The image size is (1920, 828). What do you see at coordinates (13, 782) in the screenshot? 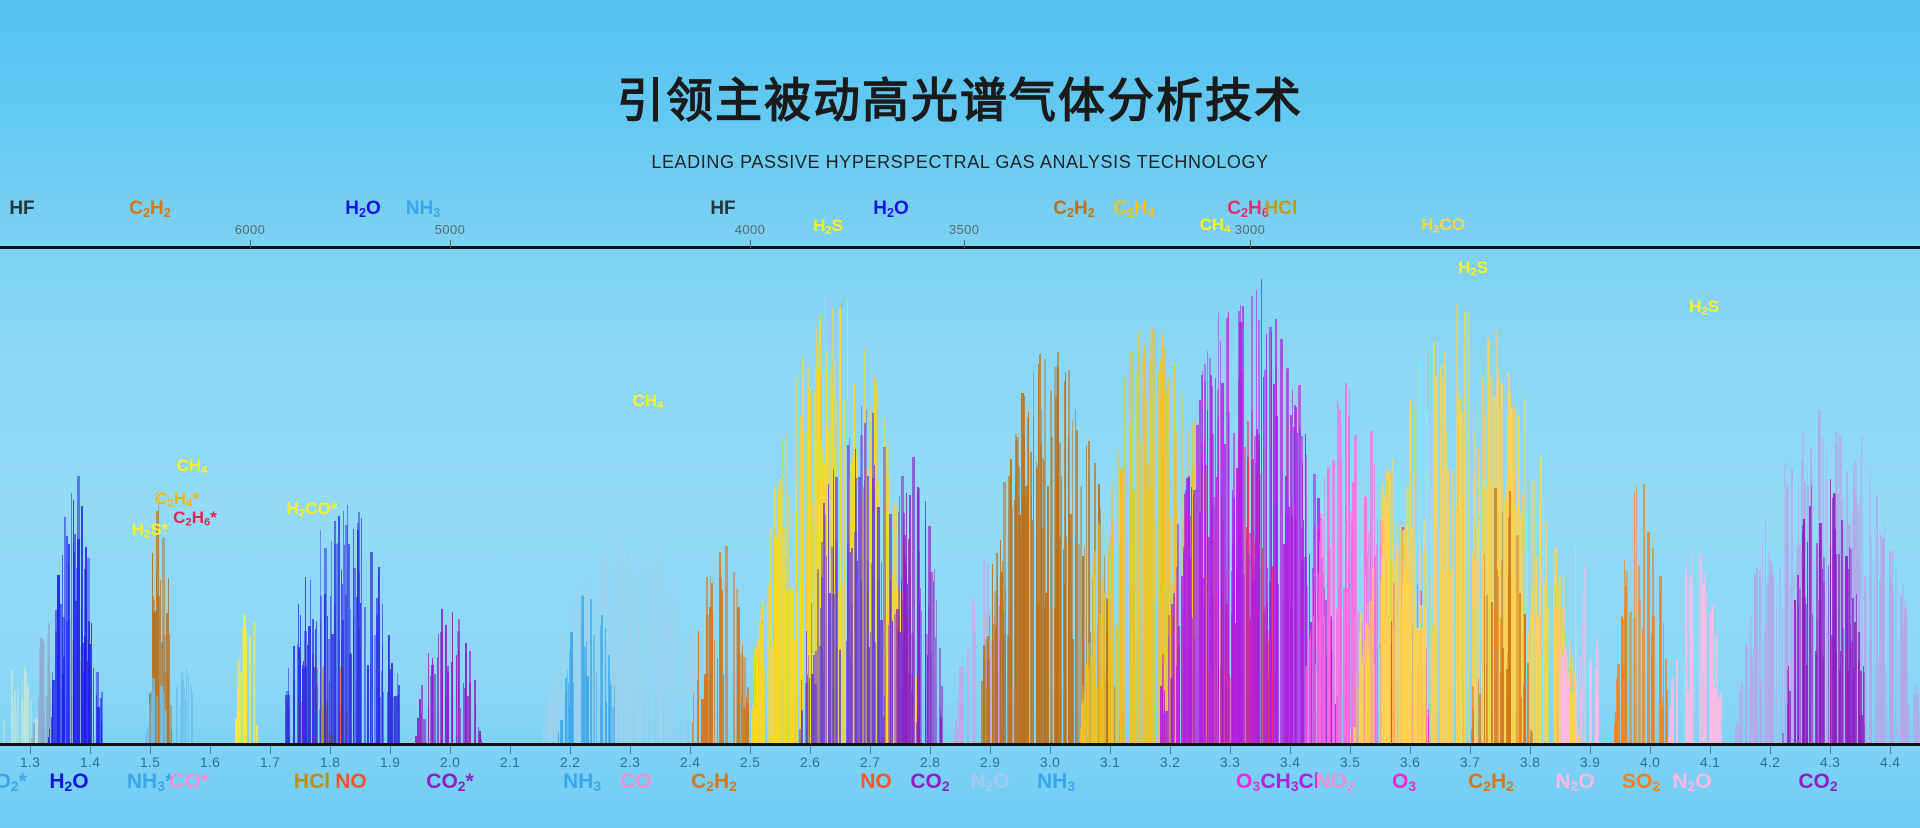
I see `bottom-gas-label-co2star: CO2*` at bounding box center [13, 782].